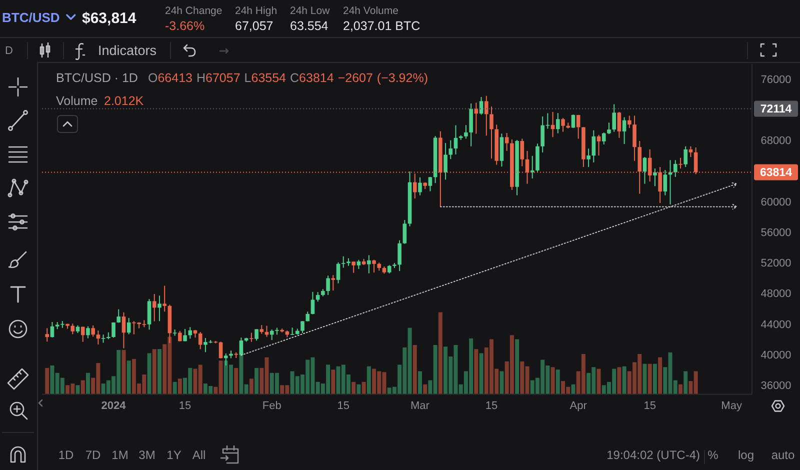 This screenshot has width=800, height=470. What do you see at coordinates (193, 11) in the screenshot?
I see `text: 24h Change` at bounding box center [193, 11].